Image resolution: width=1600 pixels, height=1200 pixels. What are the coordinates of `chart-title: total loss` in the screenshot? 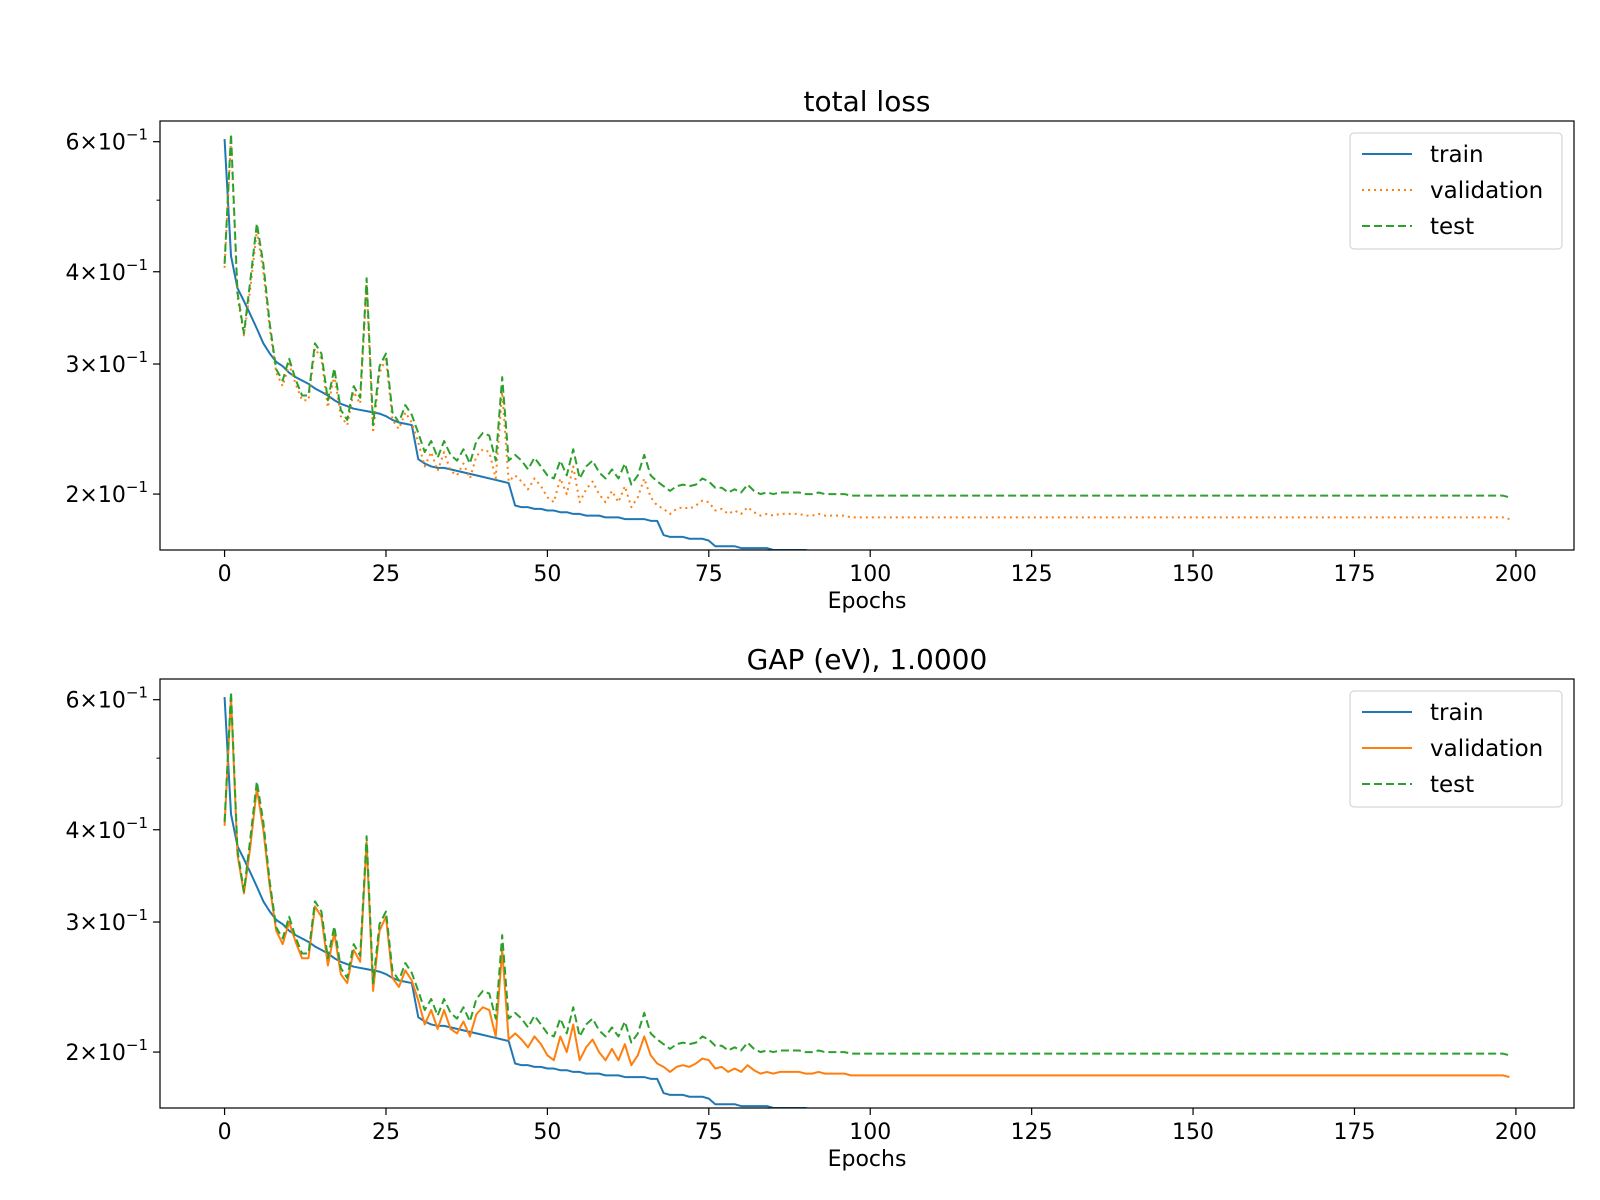 It's located at (866, 101).